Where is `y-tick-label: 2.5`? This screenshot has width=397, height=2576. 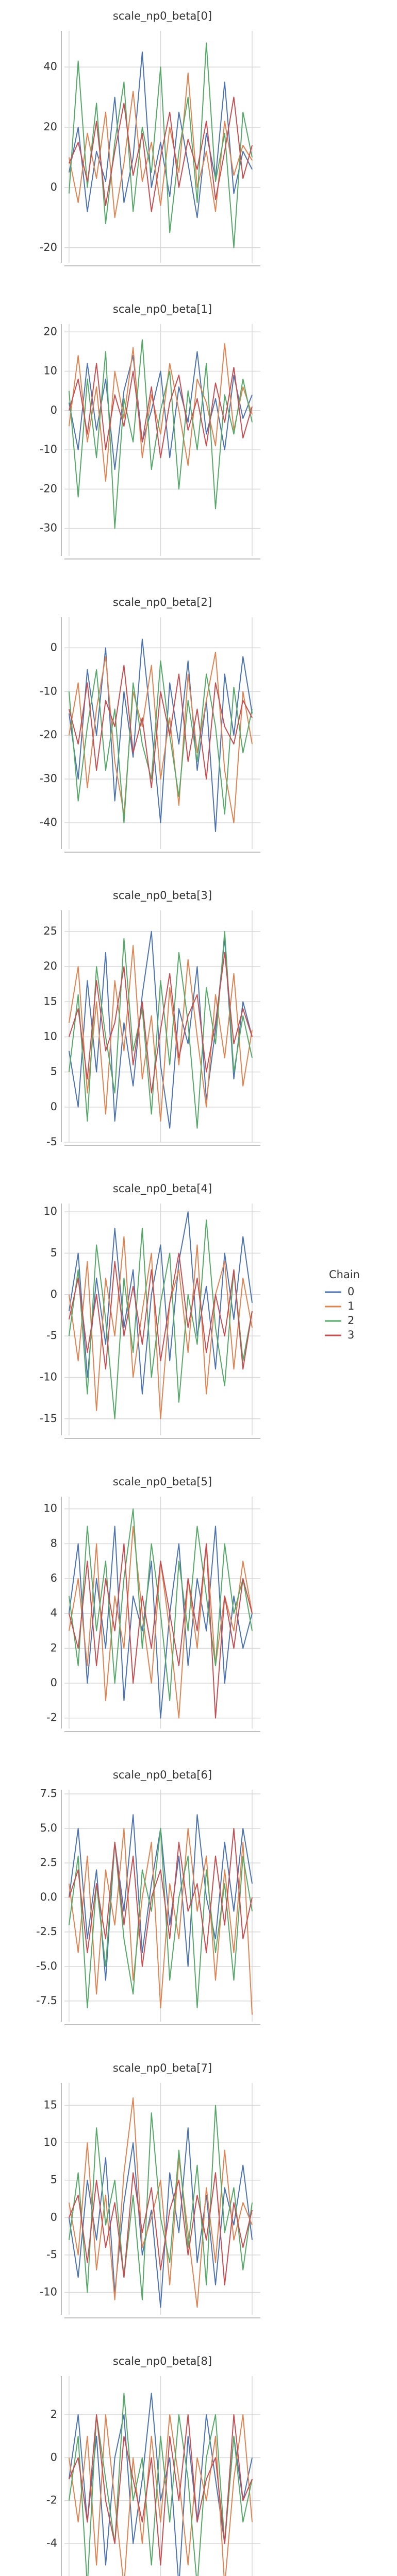
y-tick-label: 2.5 is located at coordinates (49, 1862).